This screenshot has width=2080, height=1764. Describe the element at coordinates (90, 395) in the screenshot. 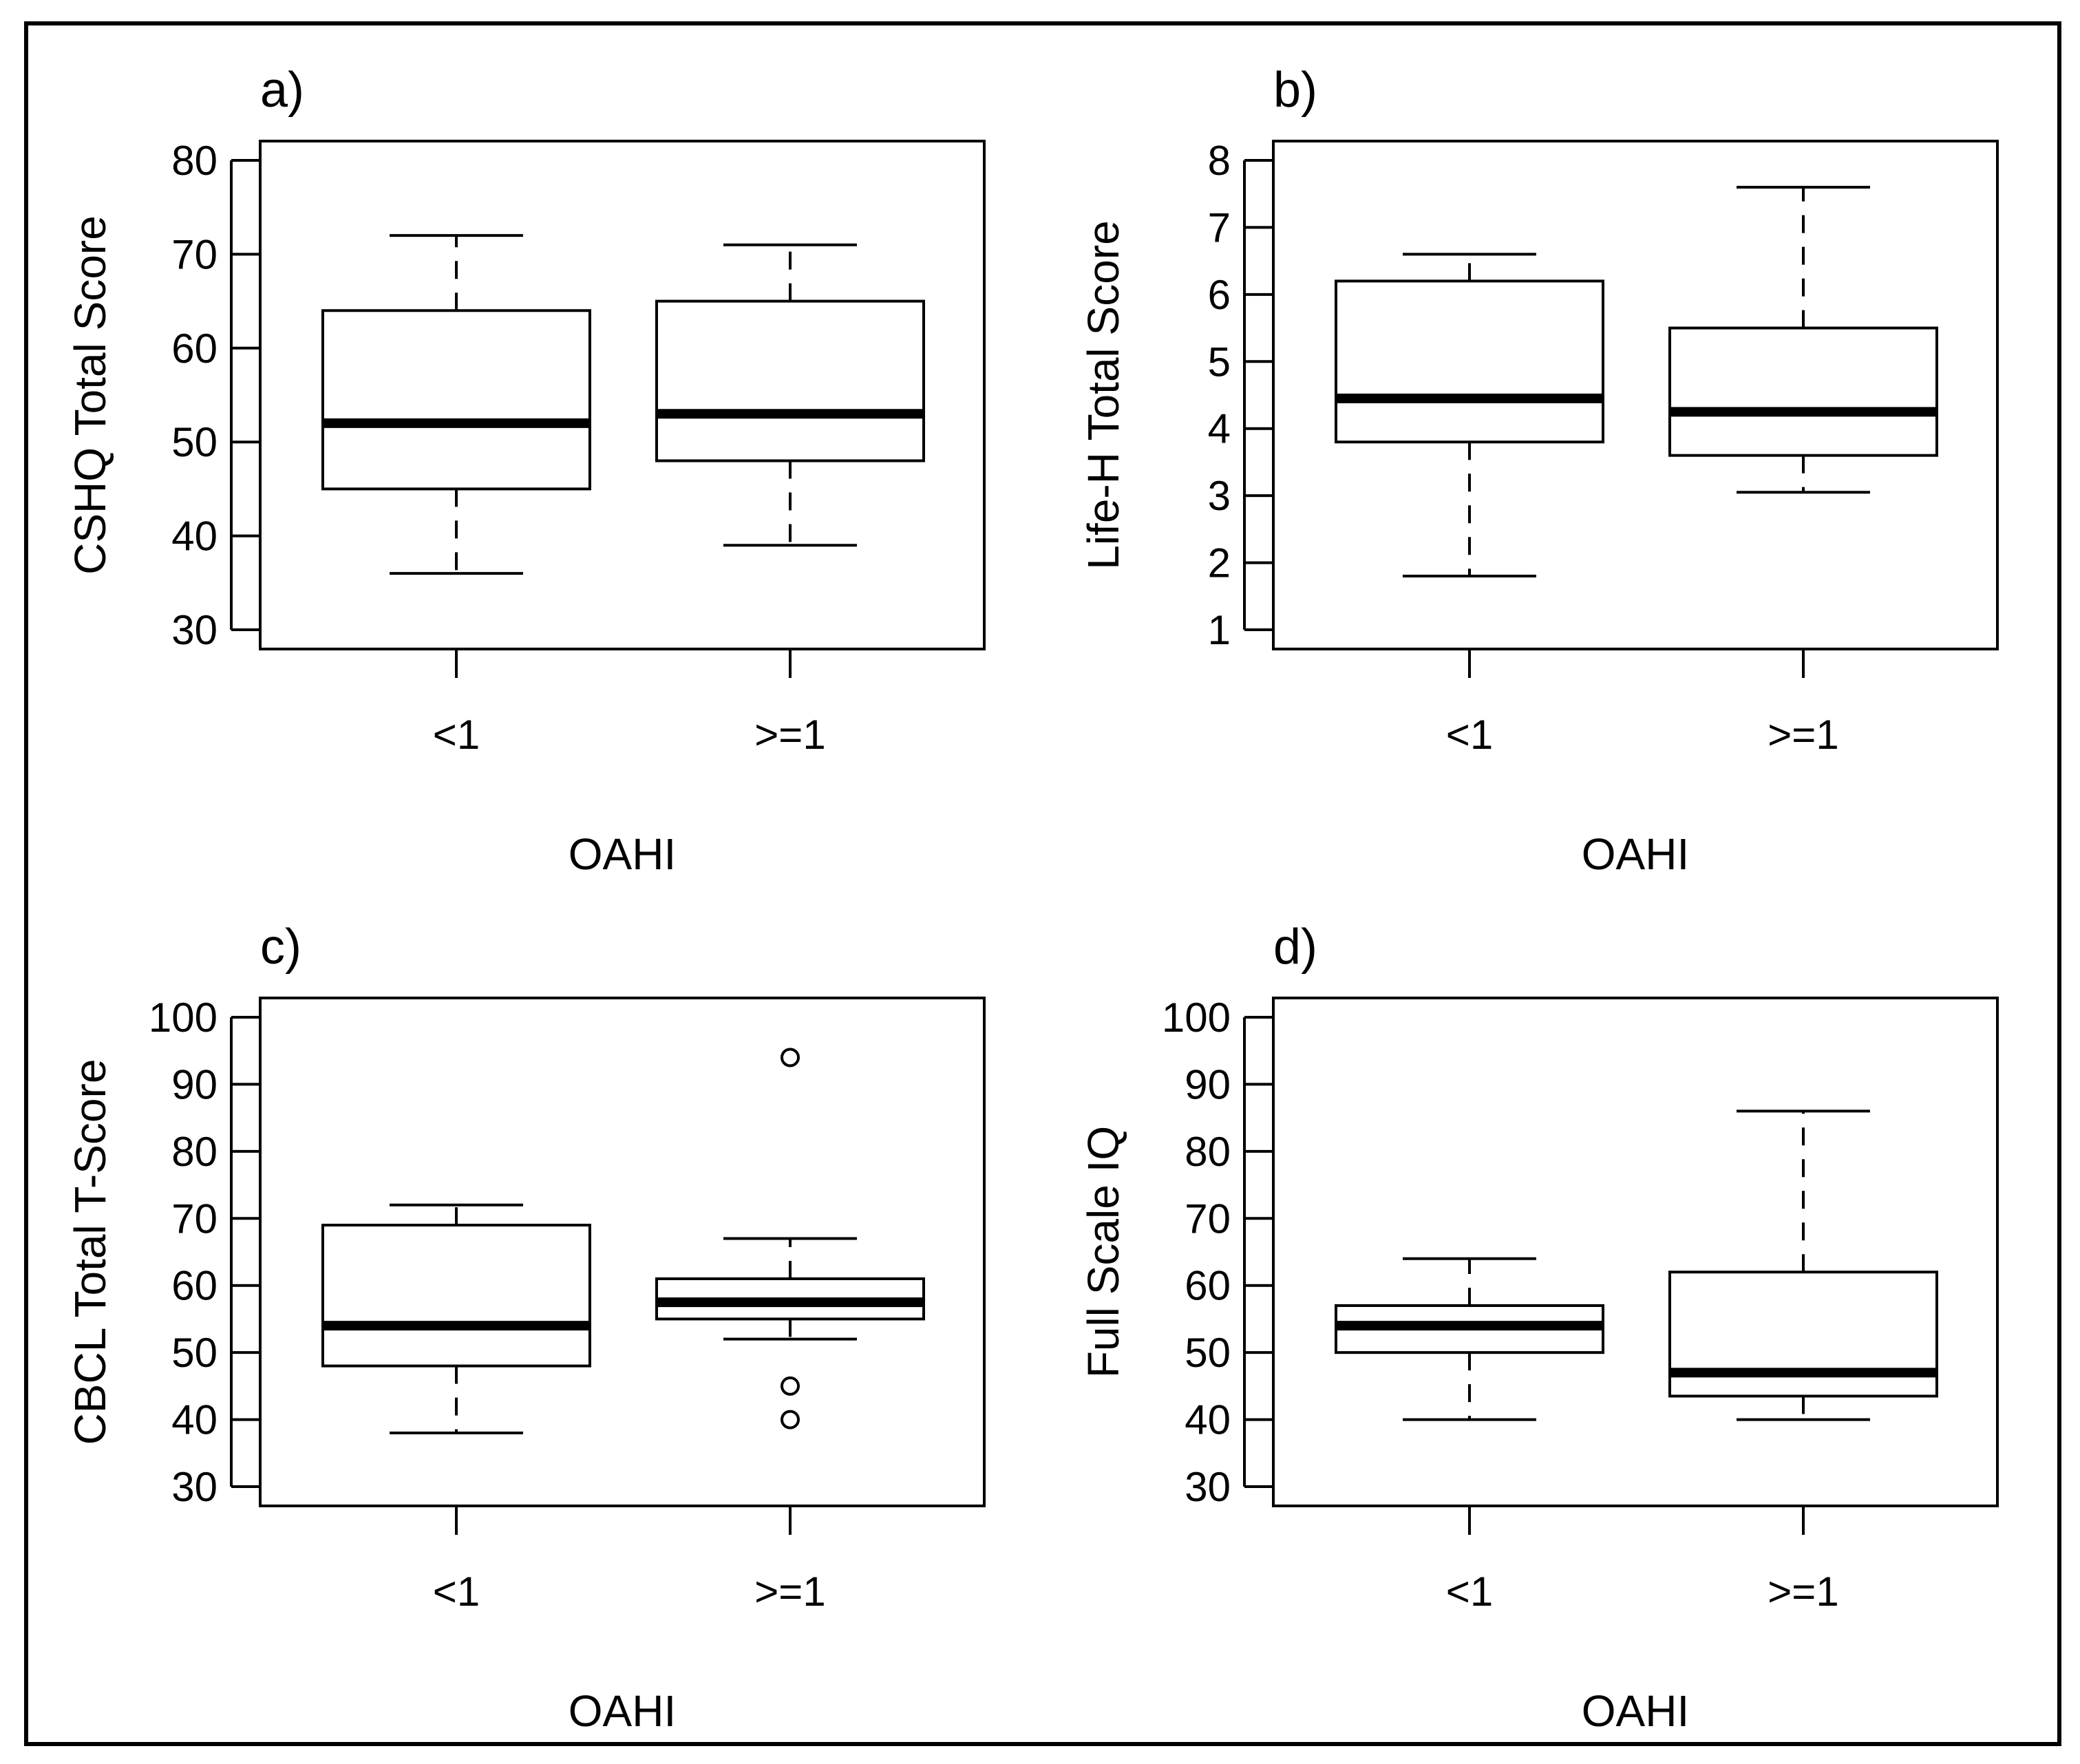

I see `y-axis-title: CSHQ Total Score` at that location.